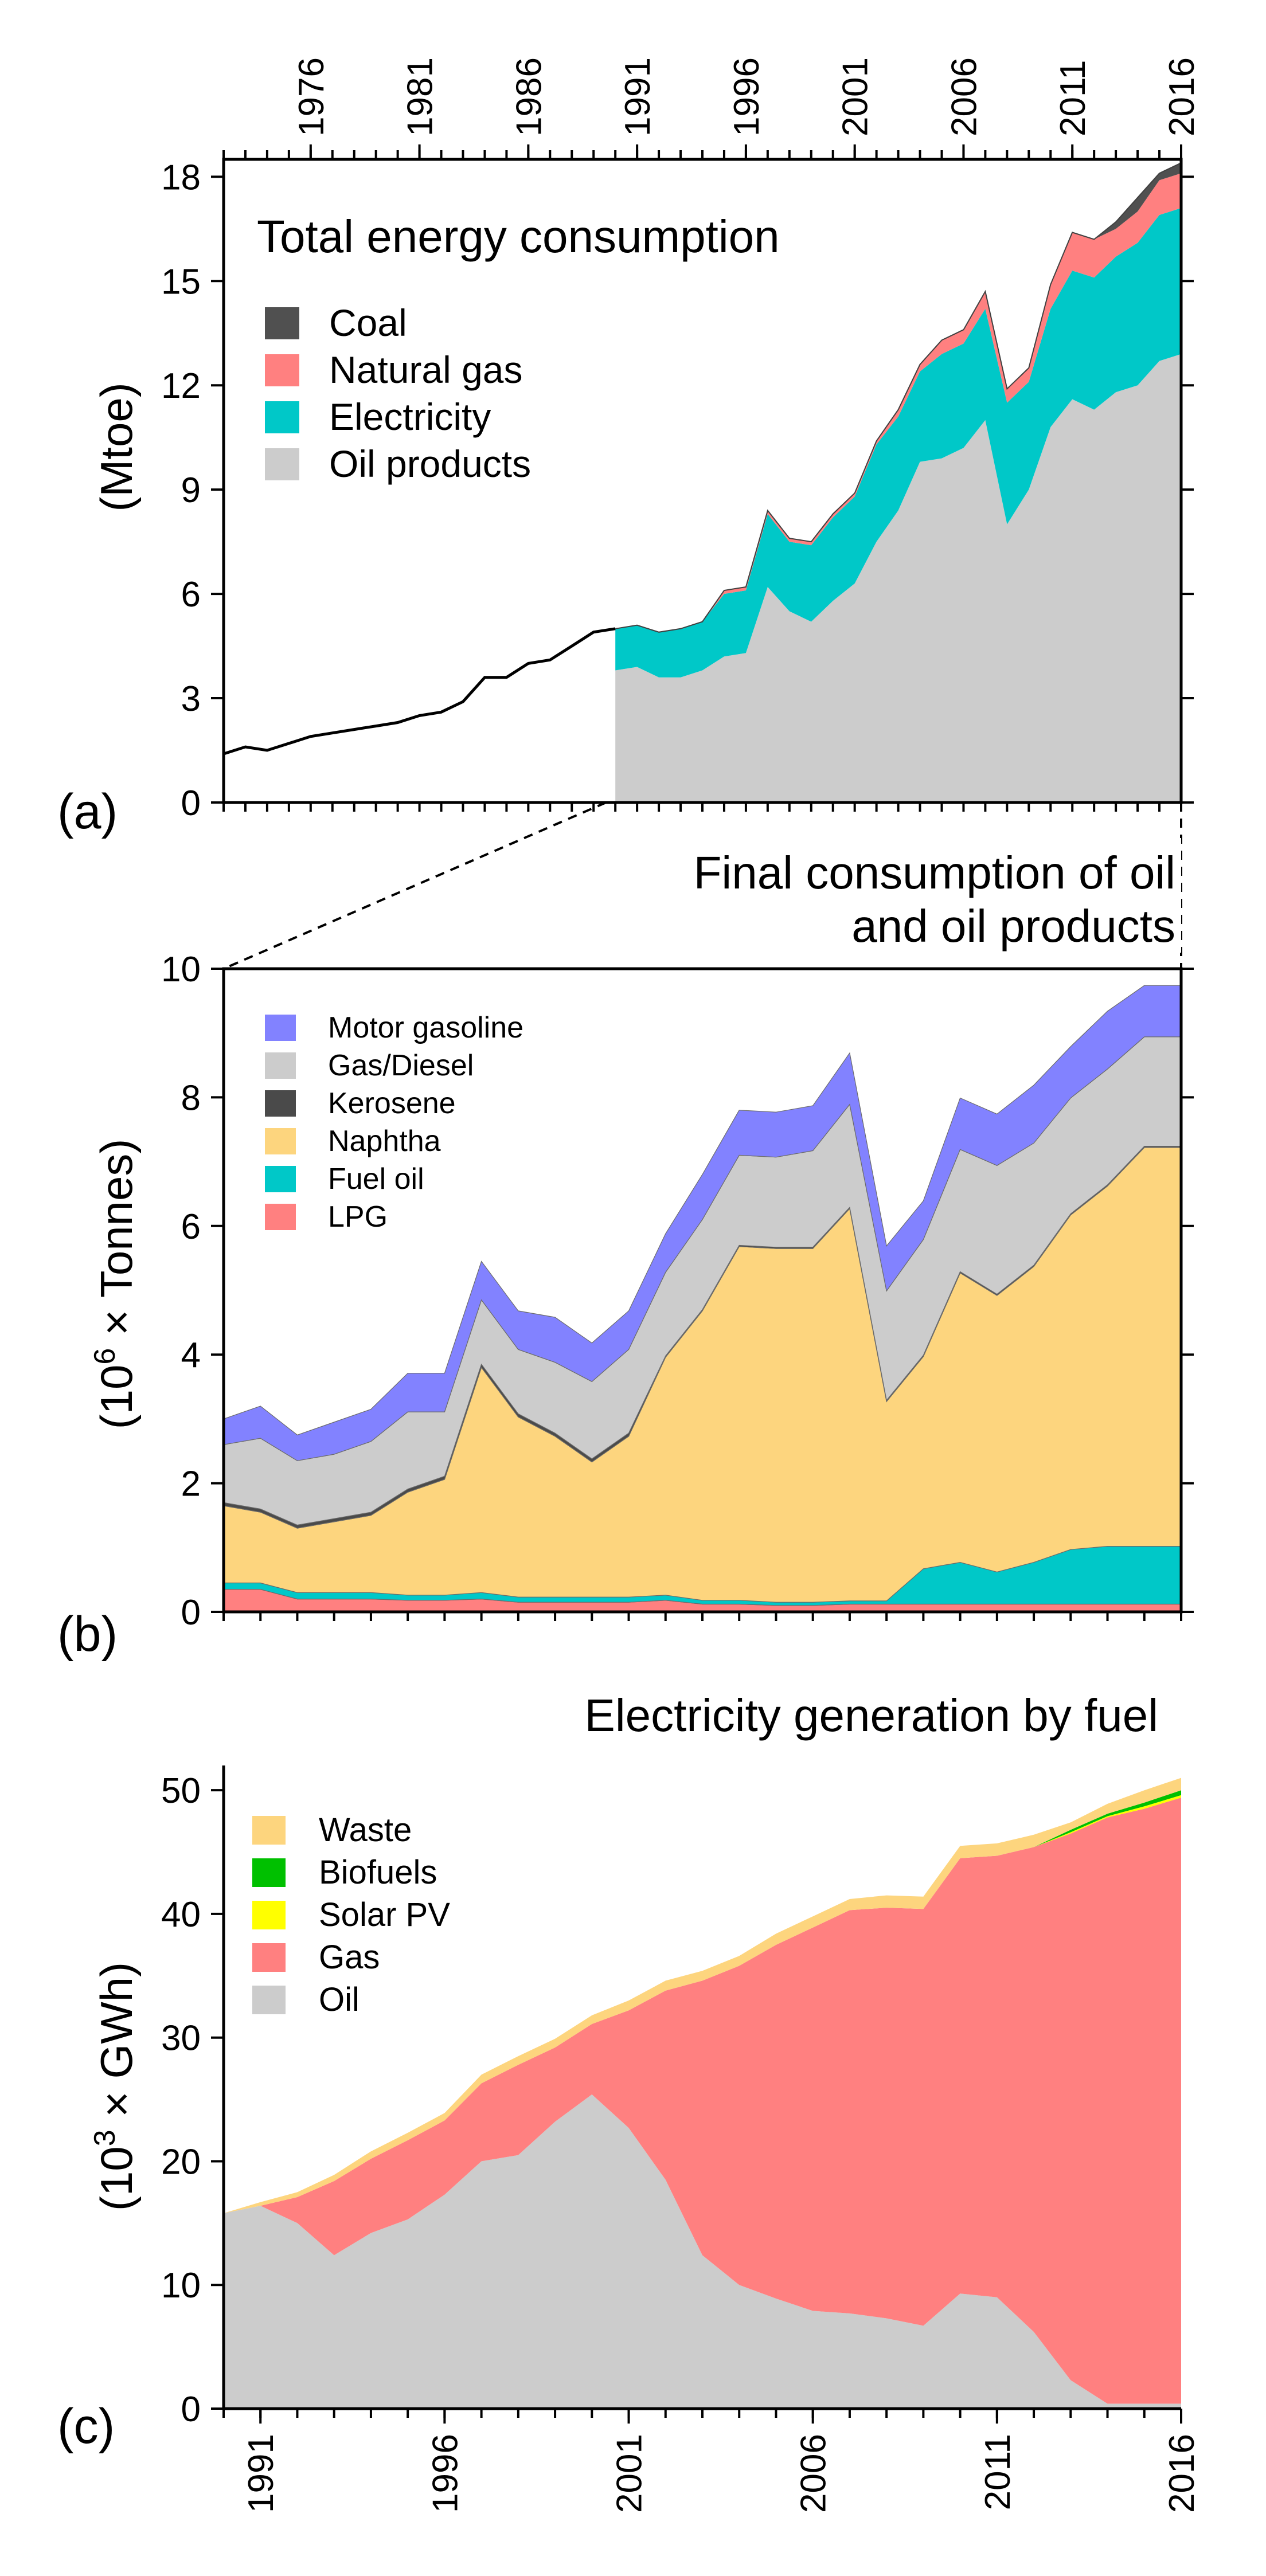  I want to click on panel-a-total-line-path, so click(420, 691).